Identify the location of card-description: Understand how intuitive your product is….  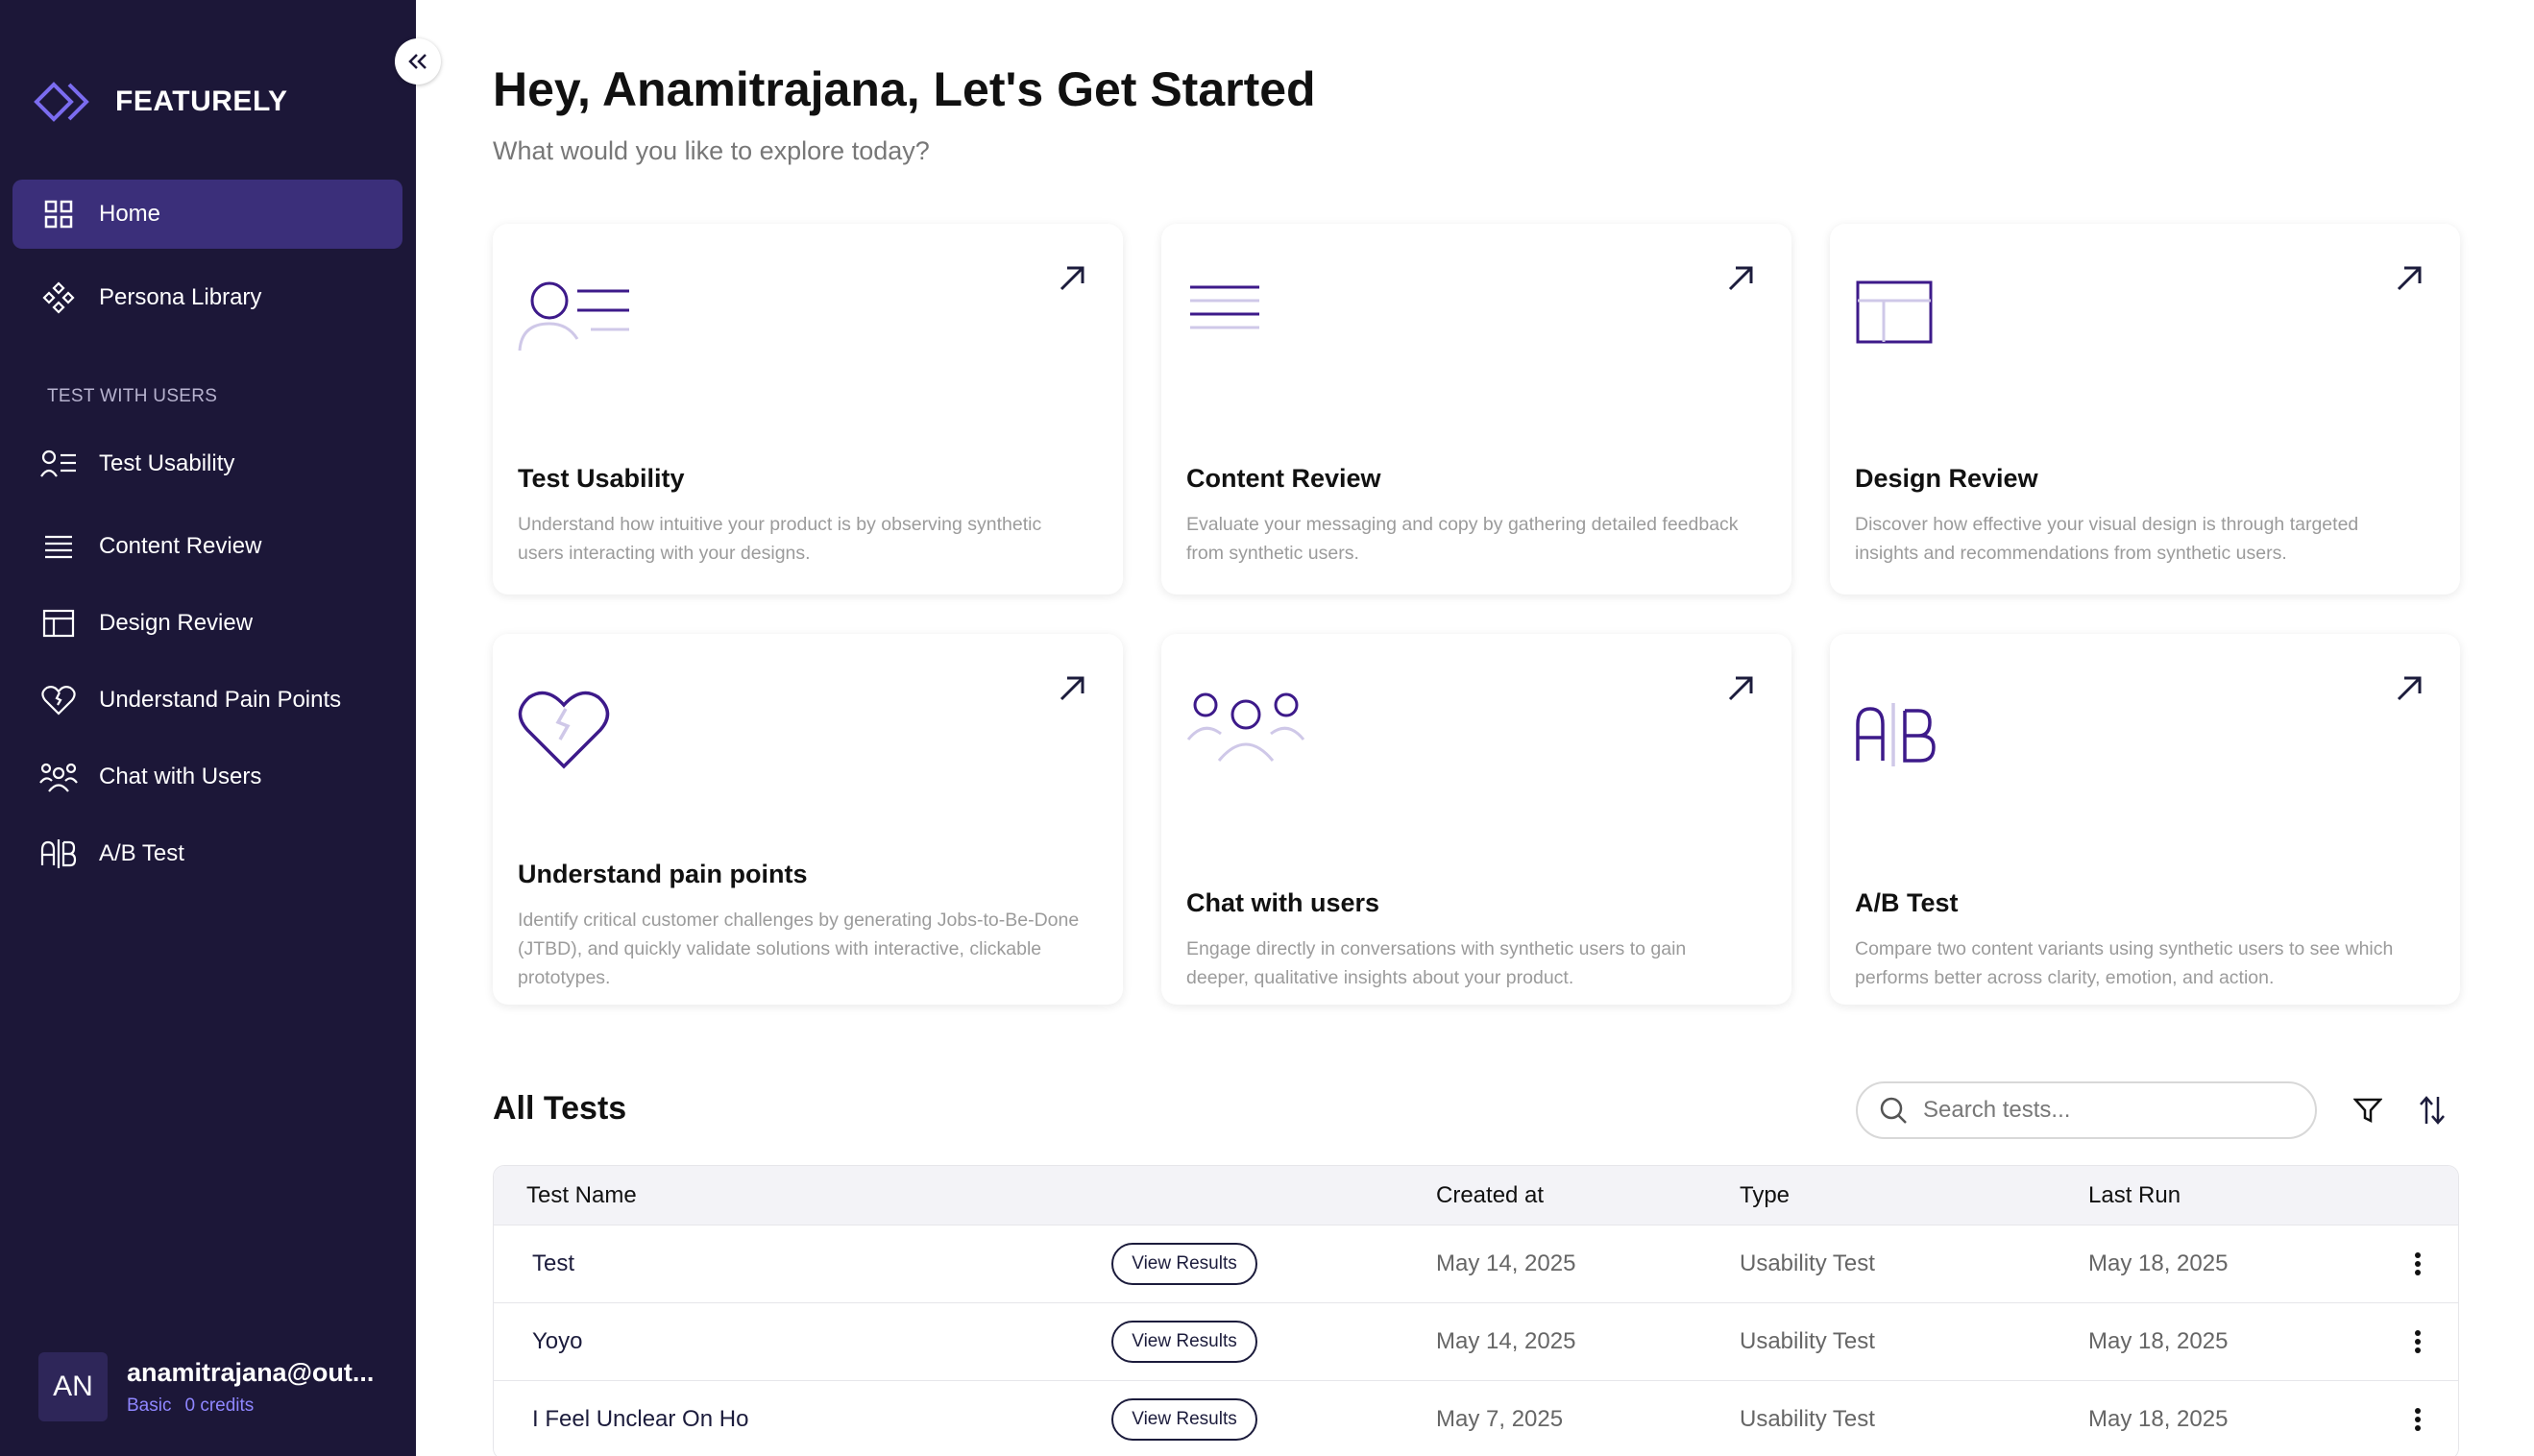
(780, 539).